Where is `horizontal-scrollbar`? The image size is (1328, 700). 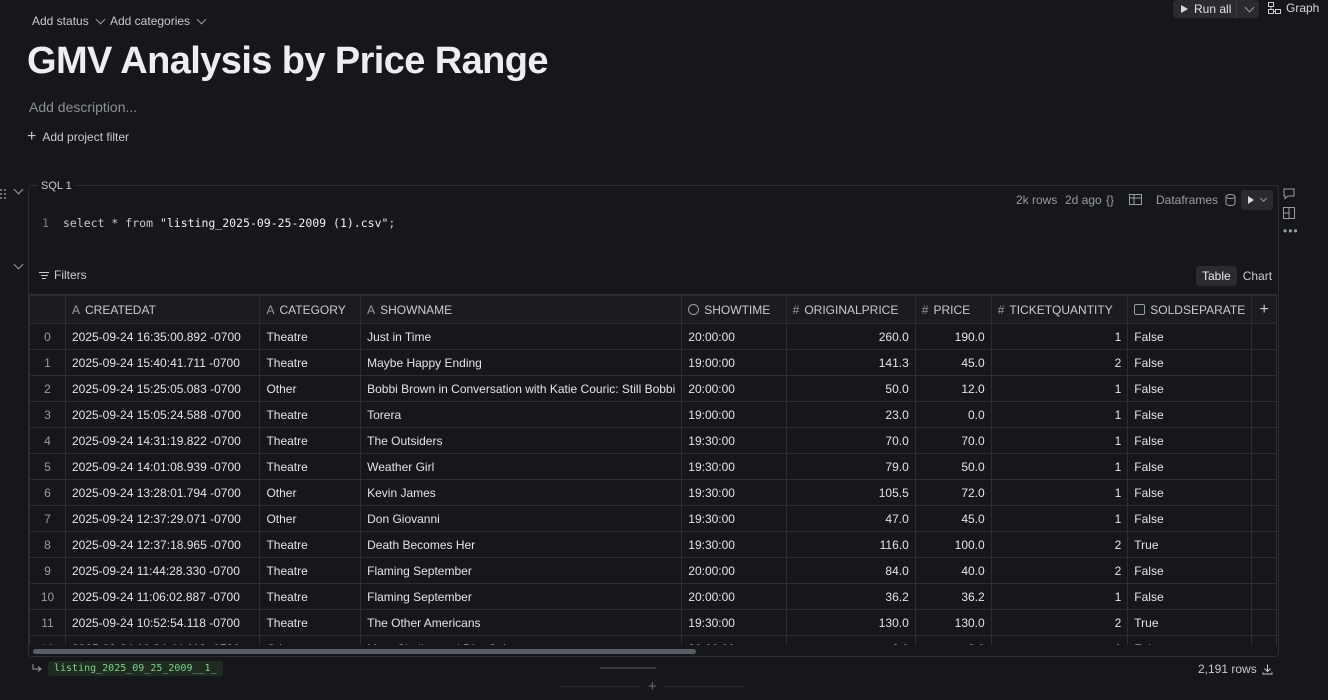
horizontal-scrollbar is located at coordinates (653, 651).